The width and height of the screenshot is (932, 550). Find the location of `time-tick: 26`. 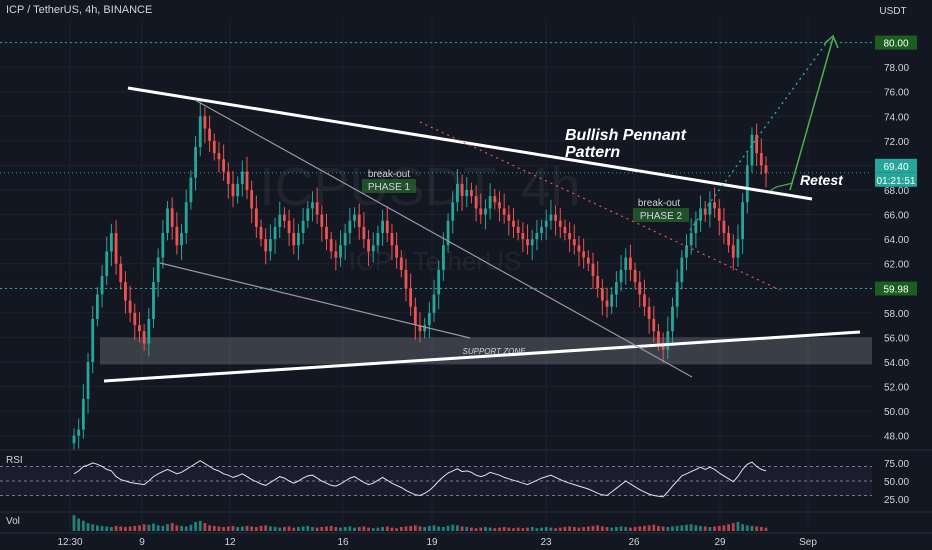

time-tick: 26 is located at coordinates (634, 542).